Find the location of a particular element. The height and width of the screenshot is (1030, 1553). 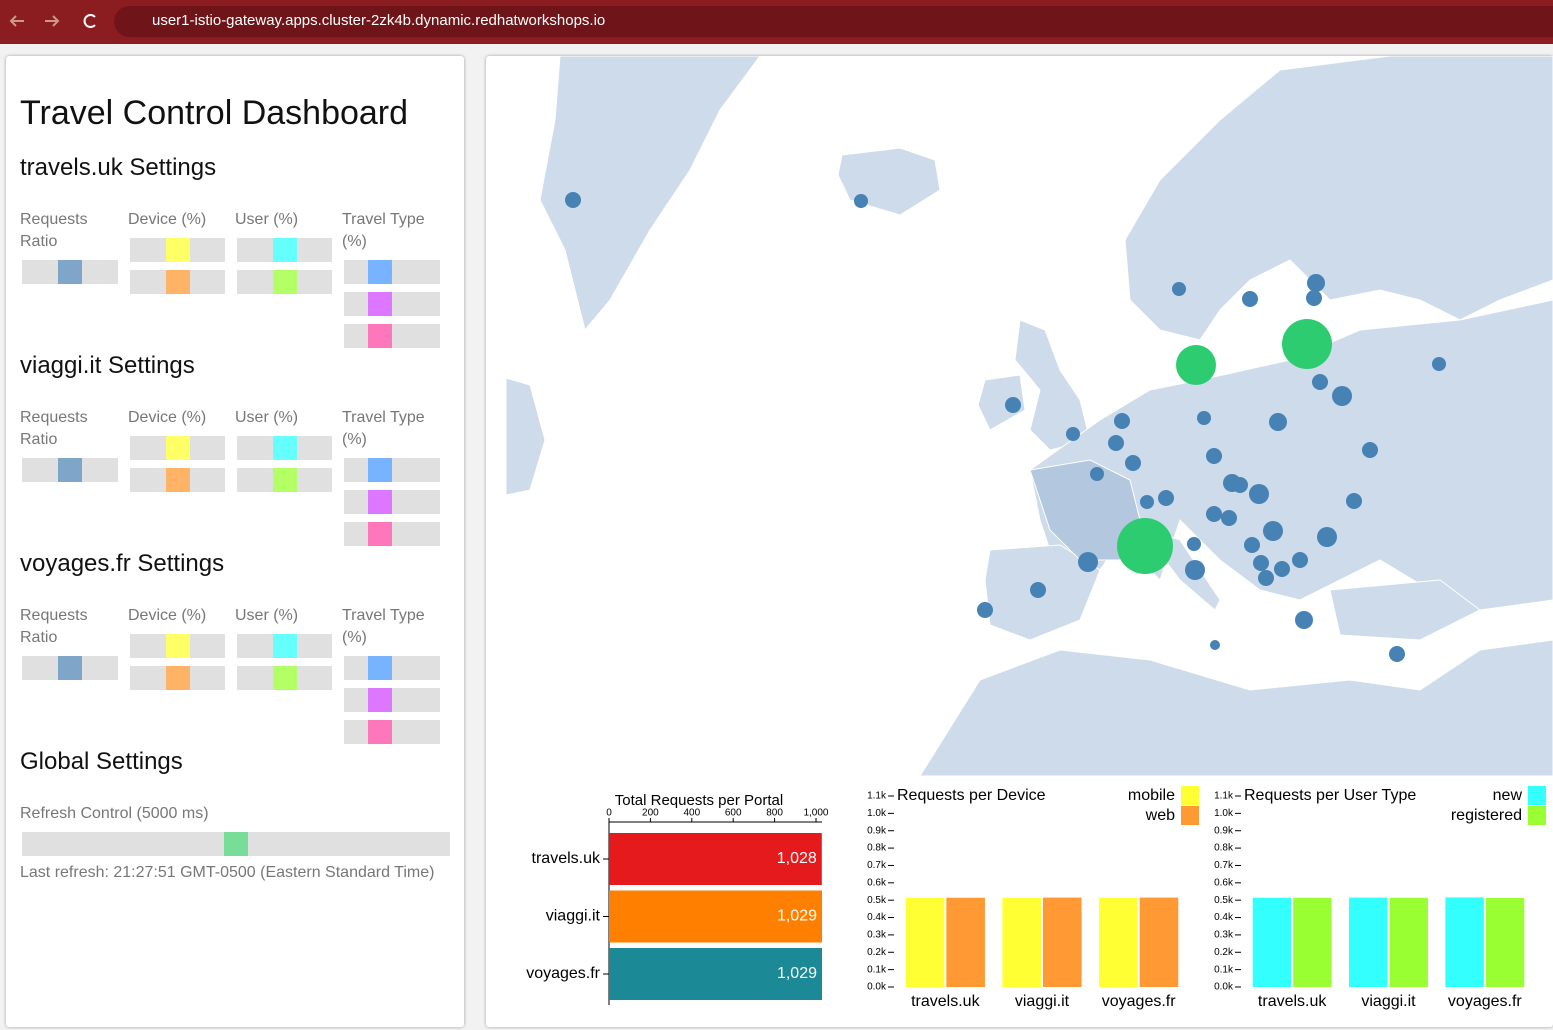

x-tick-label: 400 is located at coordinates (691, 813).